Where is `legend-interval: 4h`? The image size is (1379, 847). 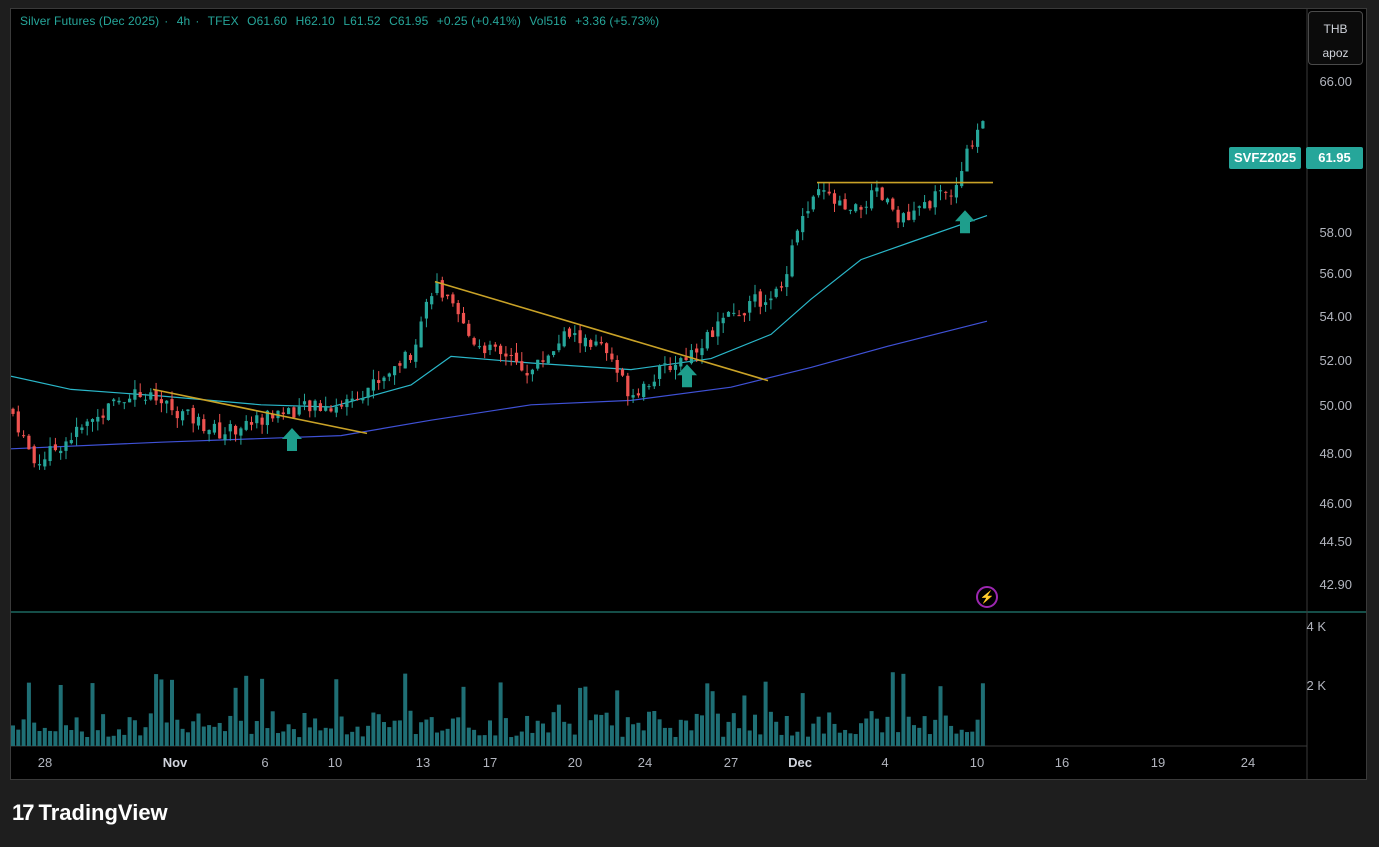 legend-interval: 4h is located at coordinates (183, 21).